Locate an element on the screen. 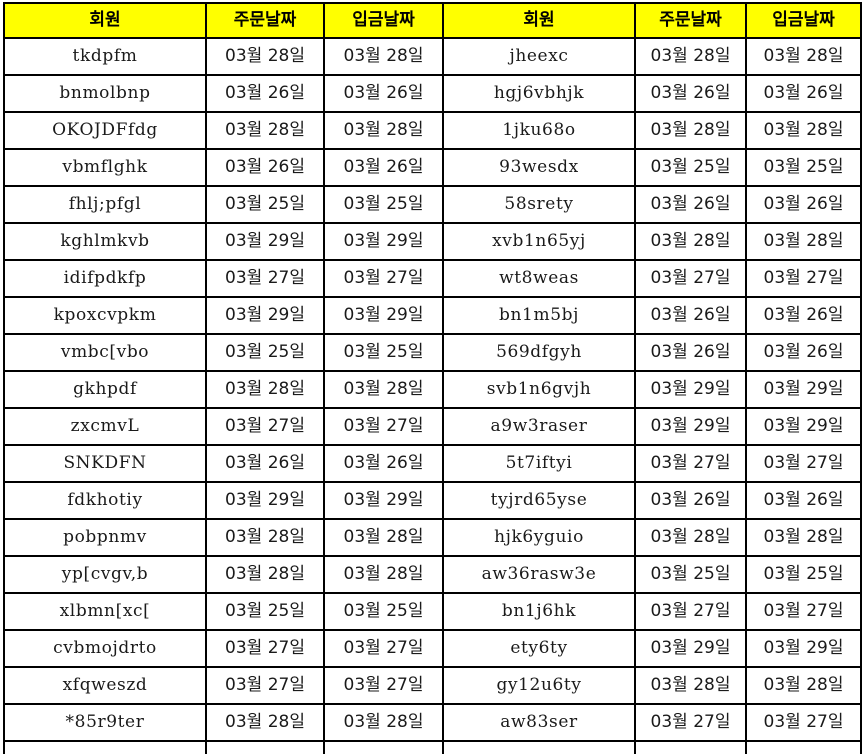 This screenshot has width=863, height=754. cell-member-right: 93wesdx is located at coordinates (539, 167).